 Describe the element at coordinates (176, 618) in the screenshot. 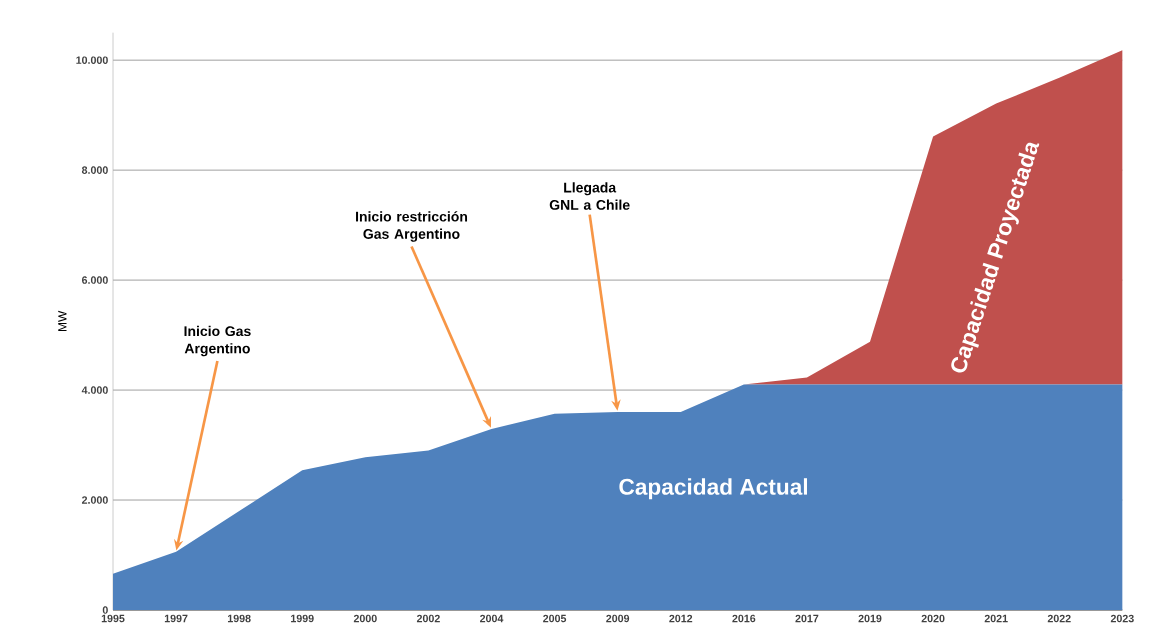

I see `x-tick-label: 1997` at that location.